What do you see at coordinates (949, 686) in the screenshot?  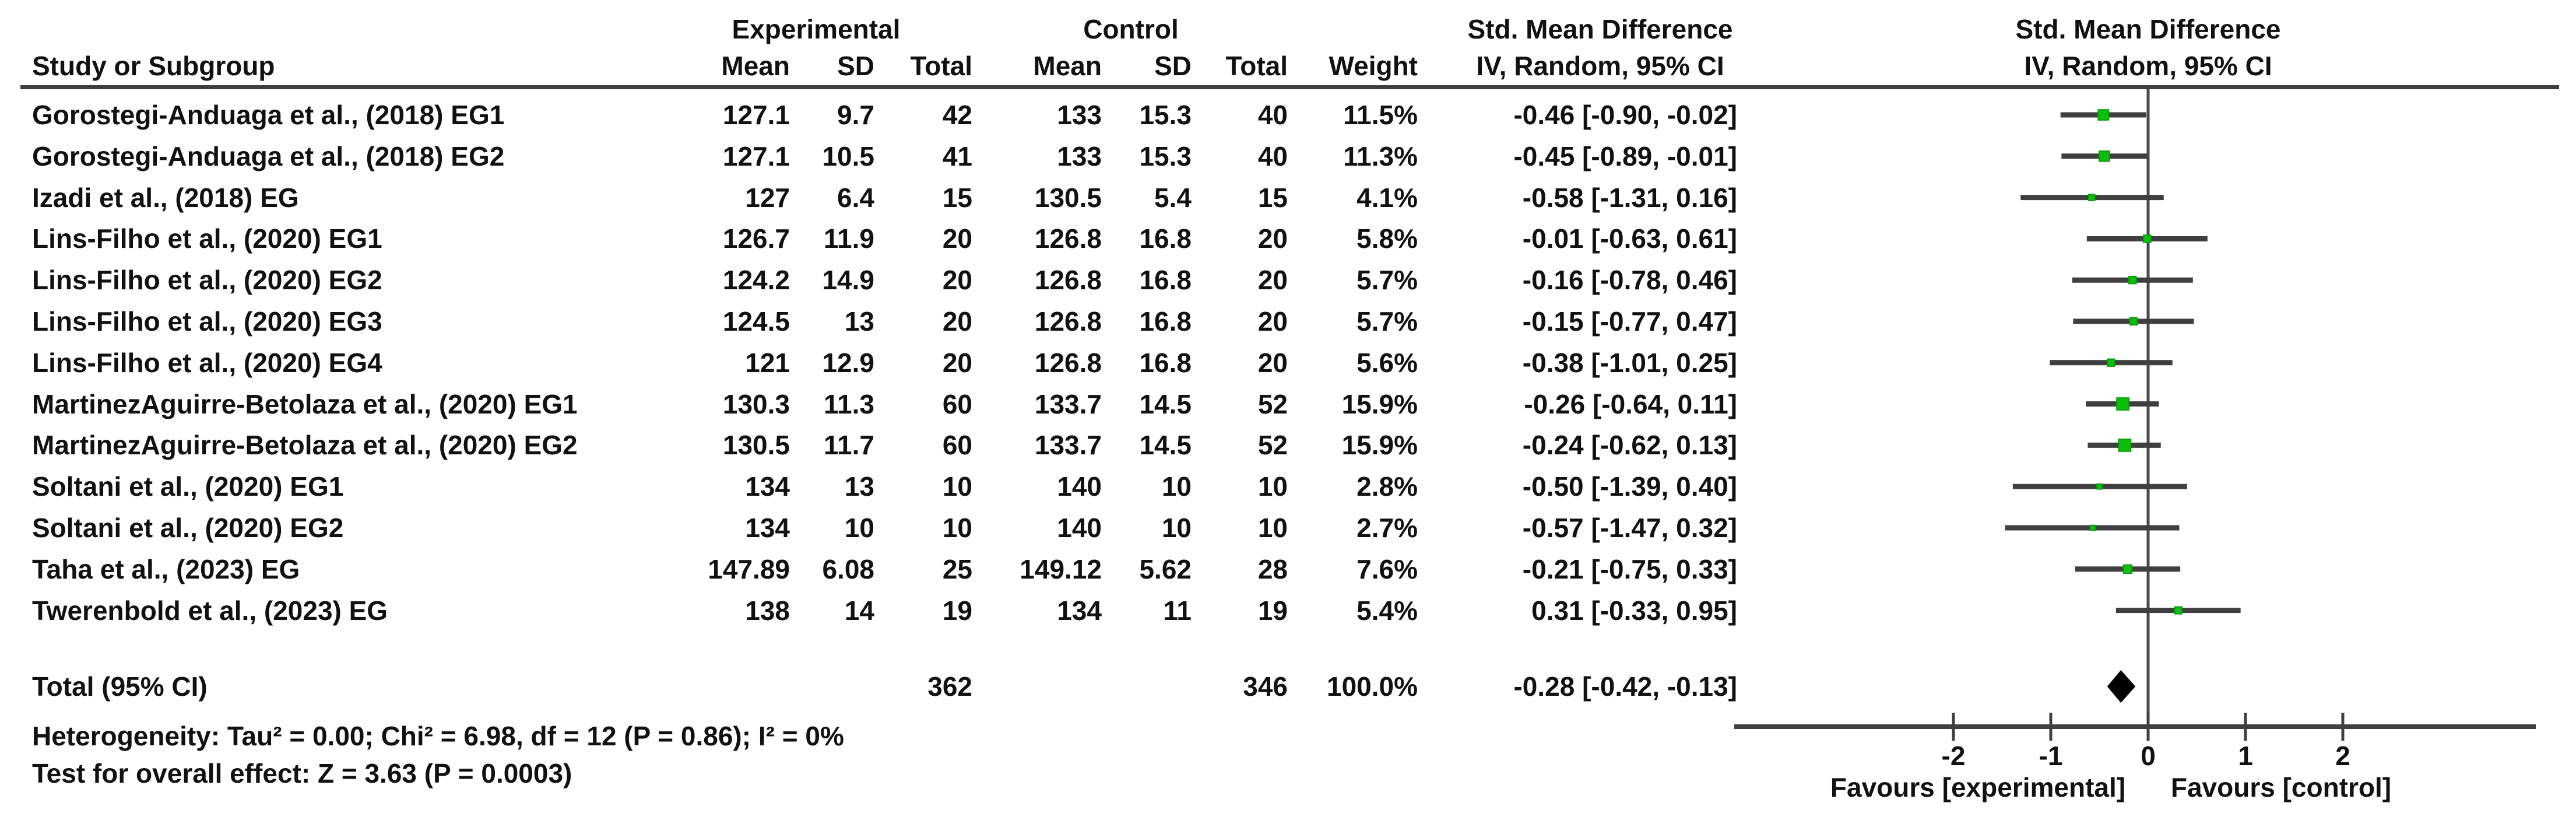 I see `total-exp-n: 362` at bounding box center [949, 686].